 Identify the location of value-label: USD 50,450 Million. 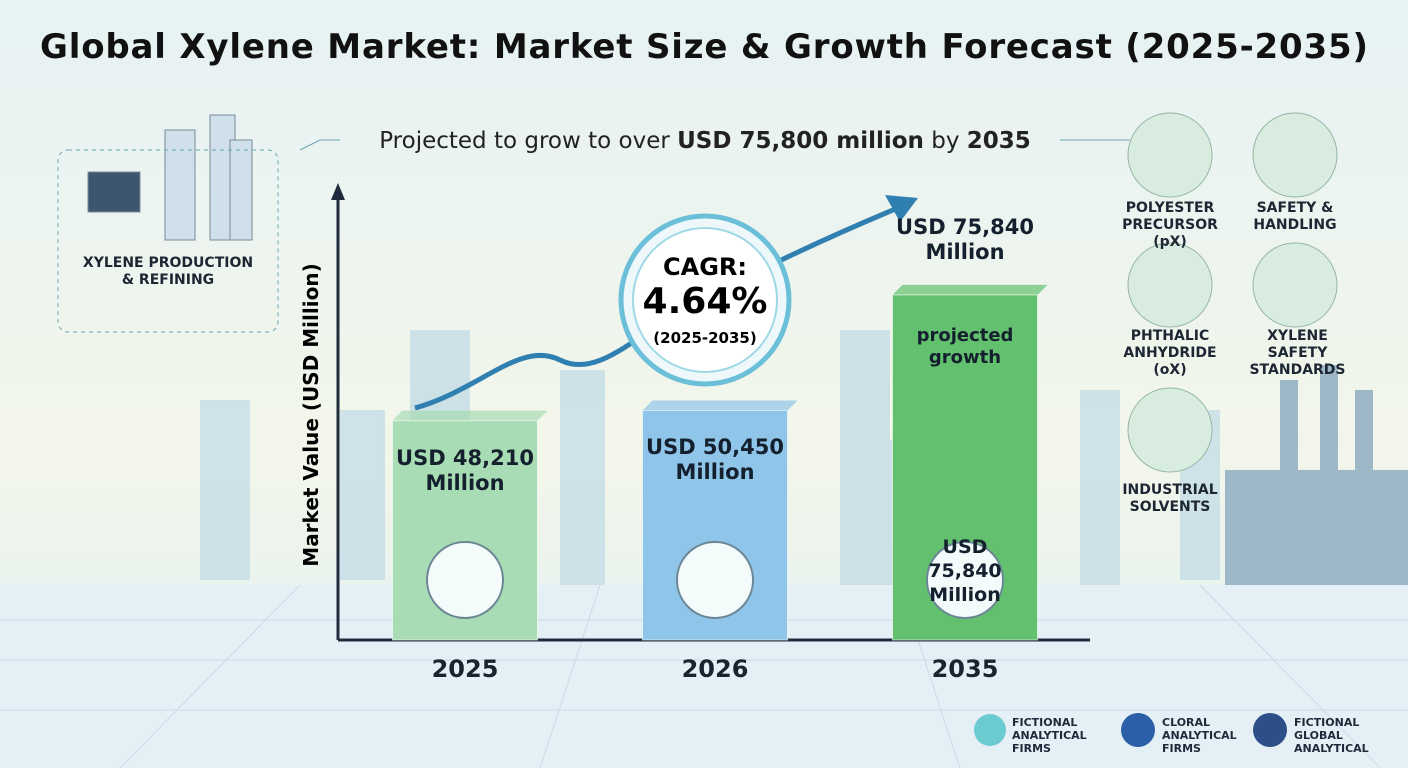
(715, 460).